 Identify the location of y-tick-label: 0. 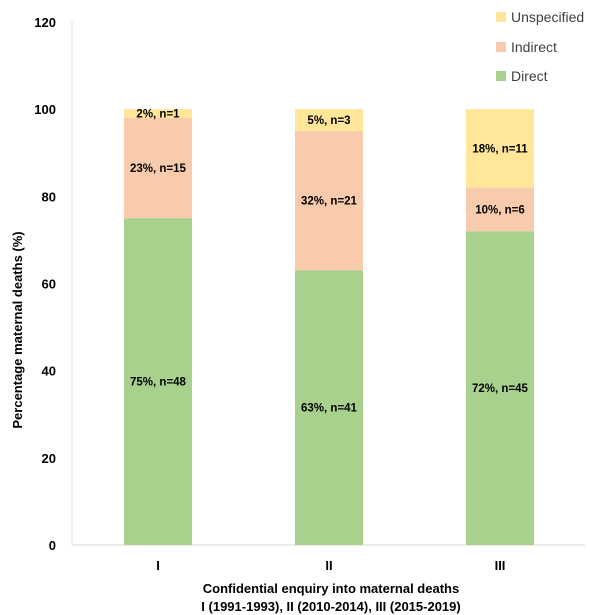
(52, 545).